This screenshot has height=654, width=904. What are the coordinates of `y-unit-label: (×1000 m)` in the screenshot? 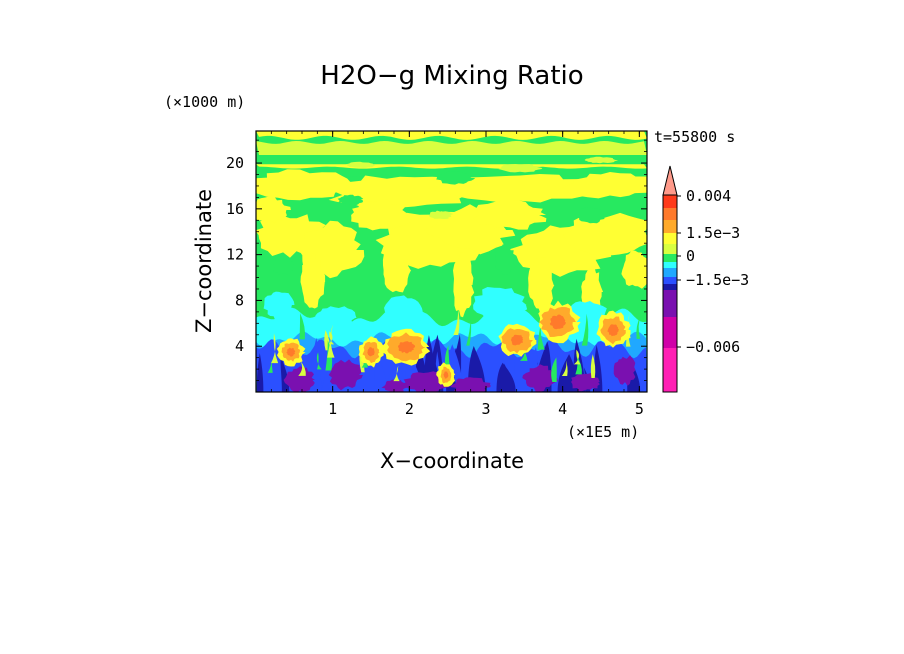 It's located at (204, 102).